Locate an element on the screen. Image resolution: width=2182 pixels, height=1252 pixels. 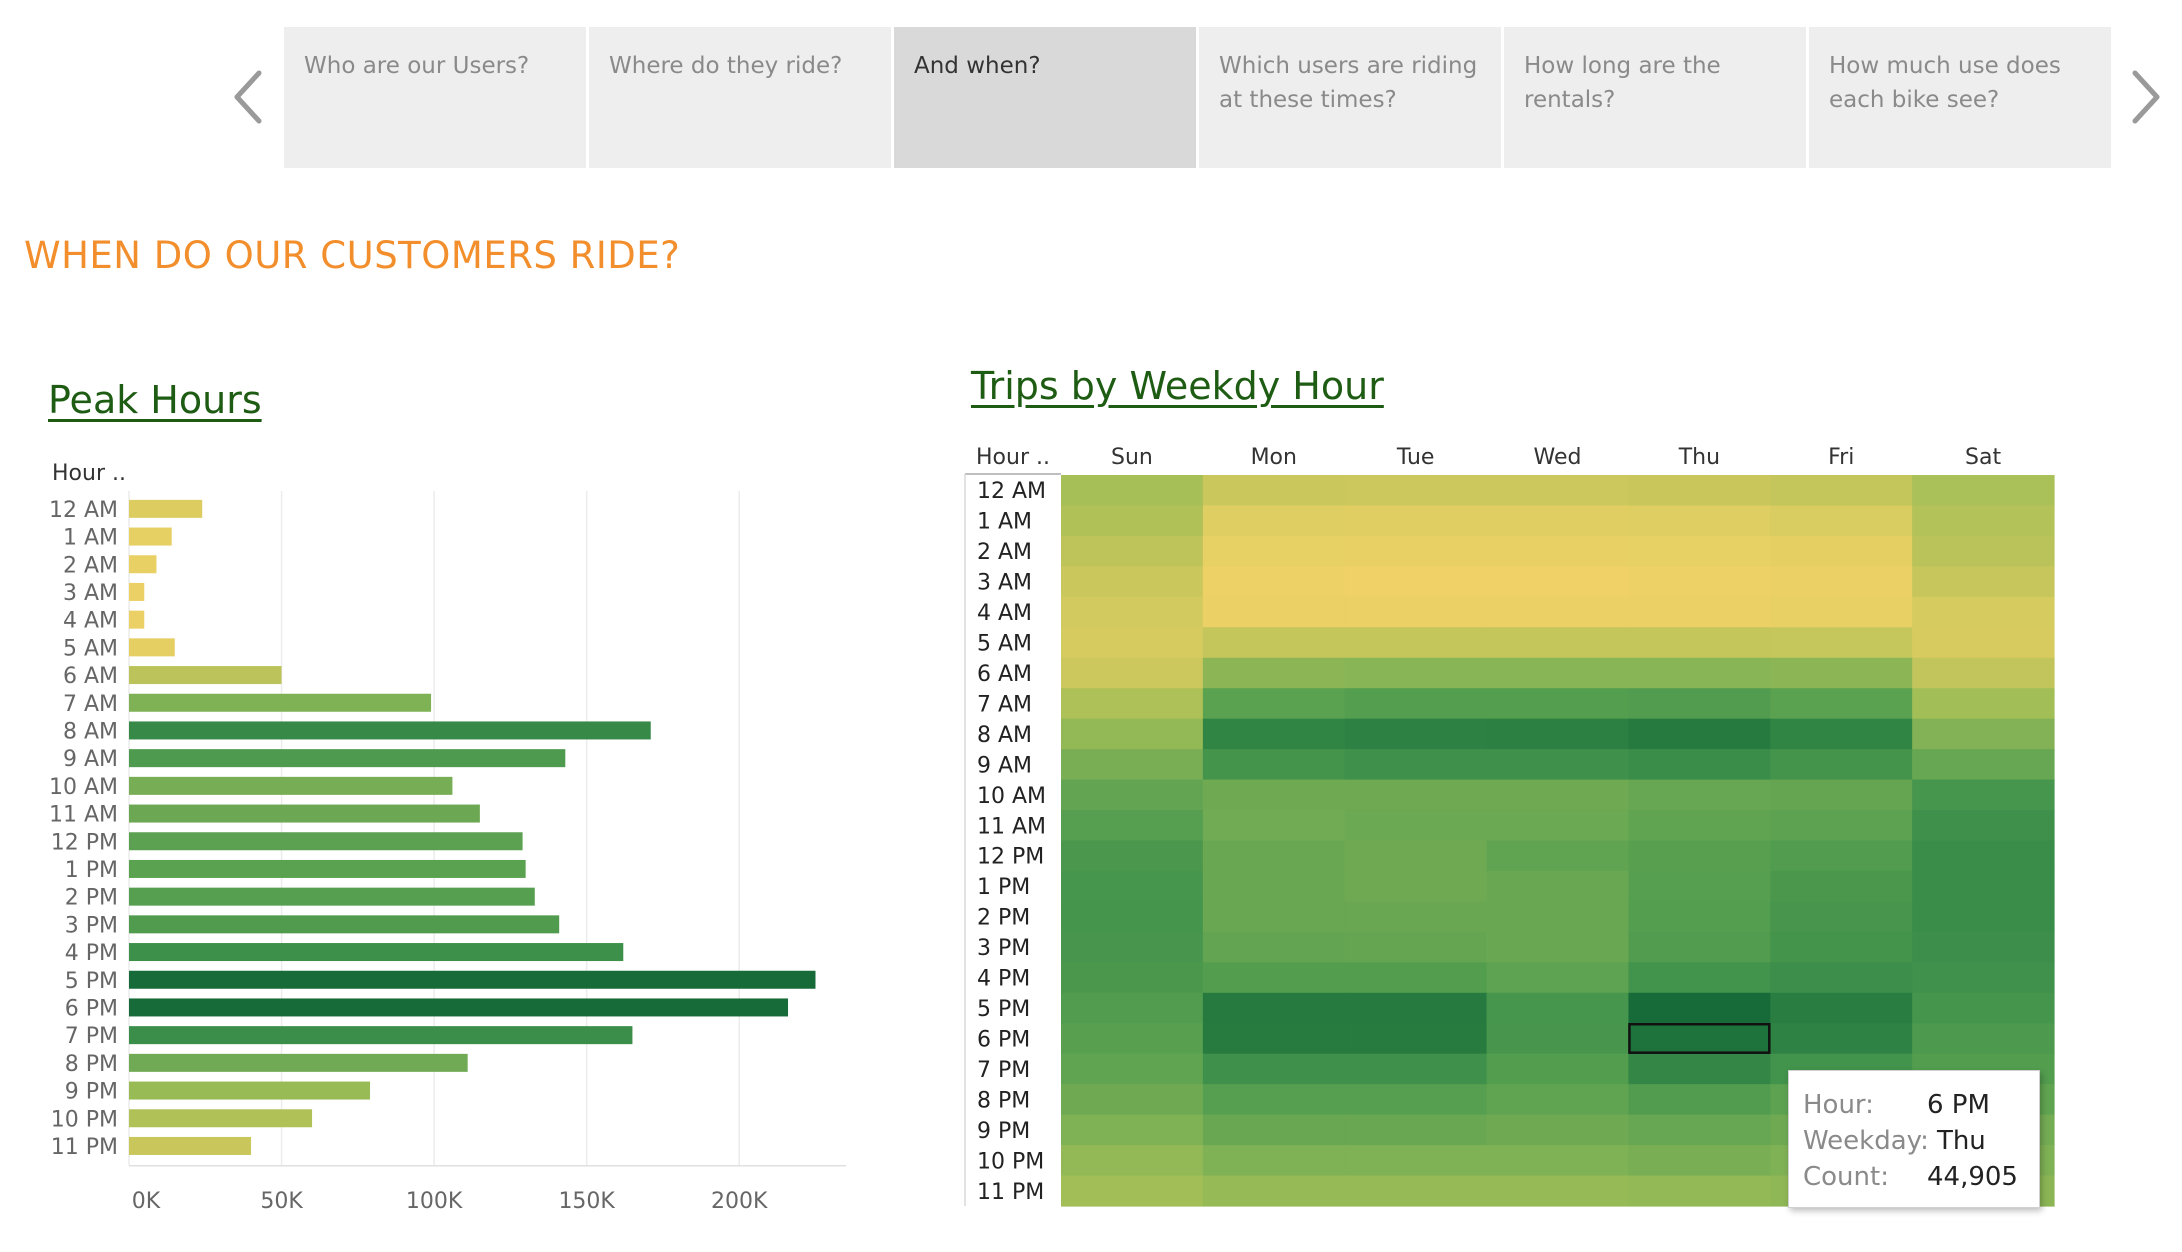
heatmap-title: Trips by Weekdy Hour is located at coordinates (1177, 386).